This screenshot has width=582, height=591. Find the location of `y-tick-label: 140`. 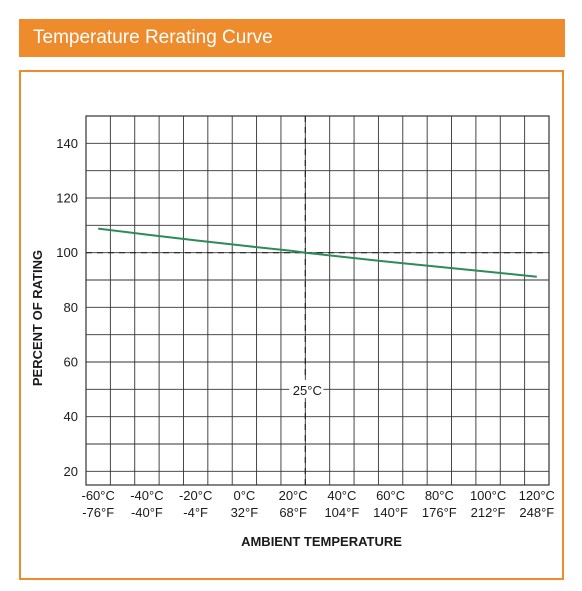

y-tick-label: 140 is located at coordinates (67, 143).